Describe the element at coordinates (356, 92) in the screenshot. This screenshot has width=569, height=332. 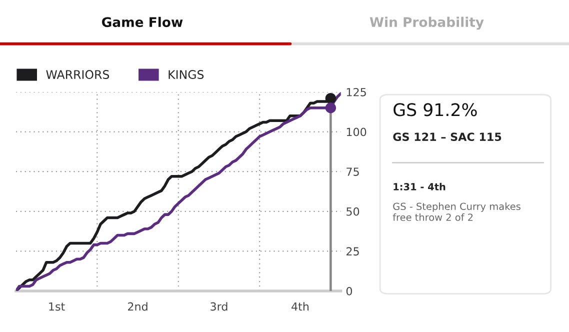
I see `y-tick-label: 125` at that location.